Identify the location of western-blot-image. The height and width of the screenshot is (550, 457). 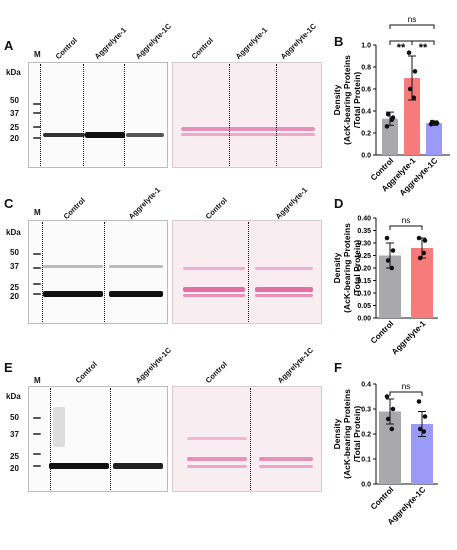
(98, 439).